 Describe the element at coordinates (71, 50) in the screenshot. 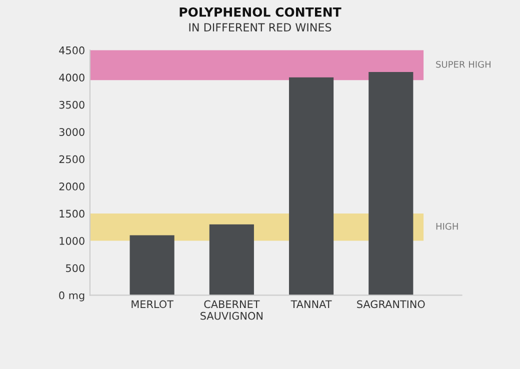

I see `y-tick-label: 4500` at that location.